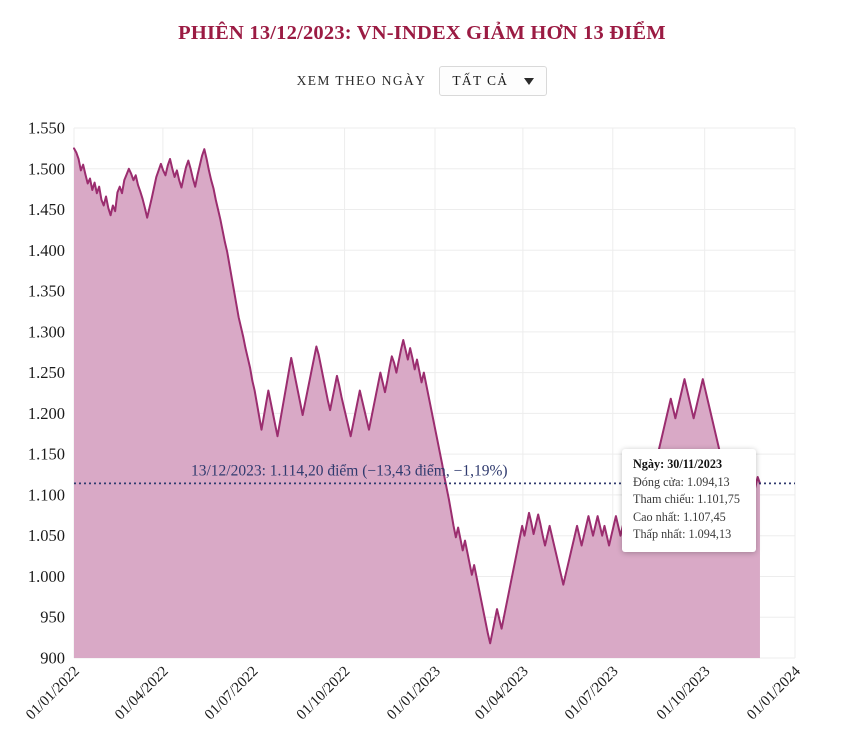 The width and height of the screenshot is (844, 753). What do you see at coordinates (46, 168) in the screenshot?
I see `y-axis-tick-label: 1.500` at bounding box center [46, 168].